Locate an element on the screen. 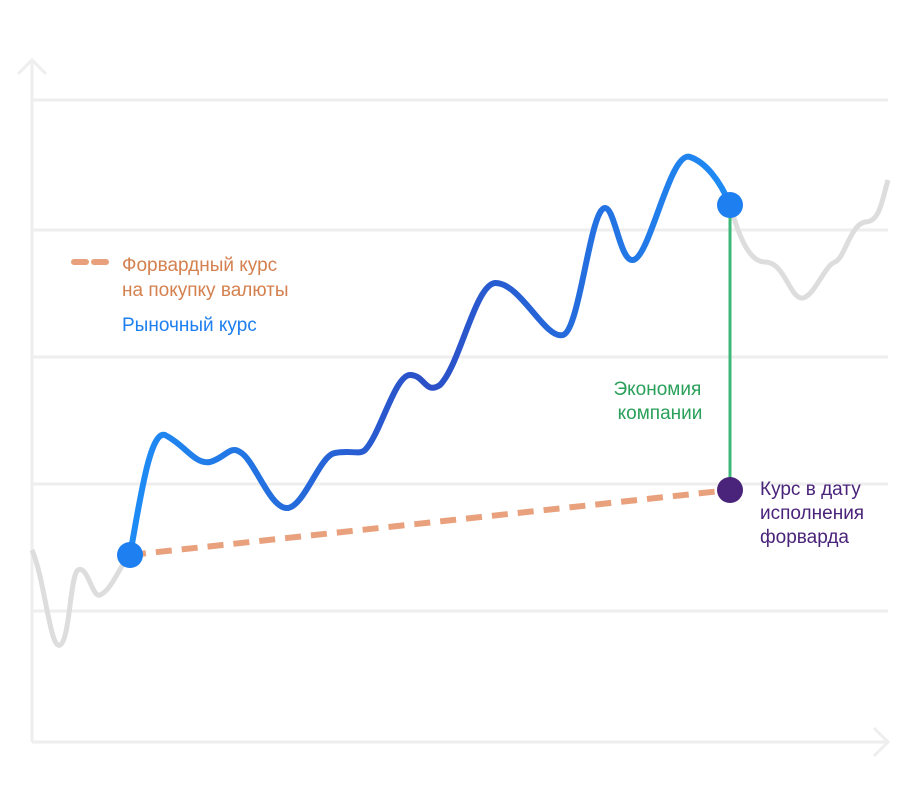  label-line: компании is located at coordinates (660, 413).